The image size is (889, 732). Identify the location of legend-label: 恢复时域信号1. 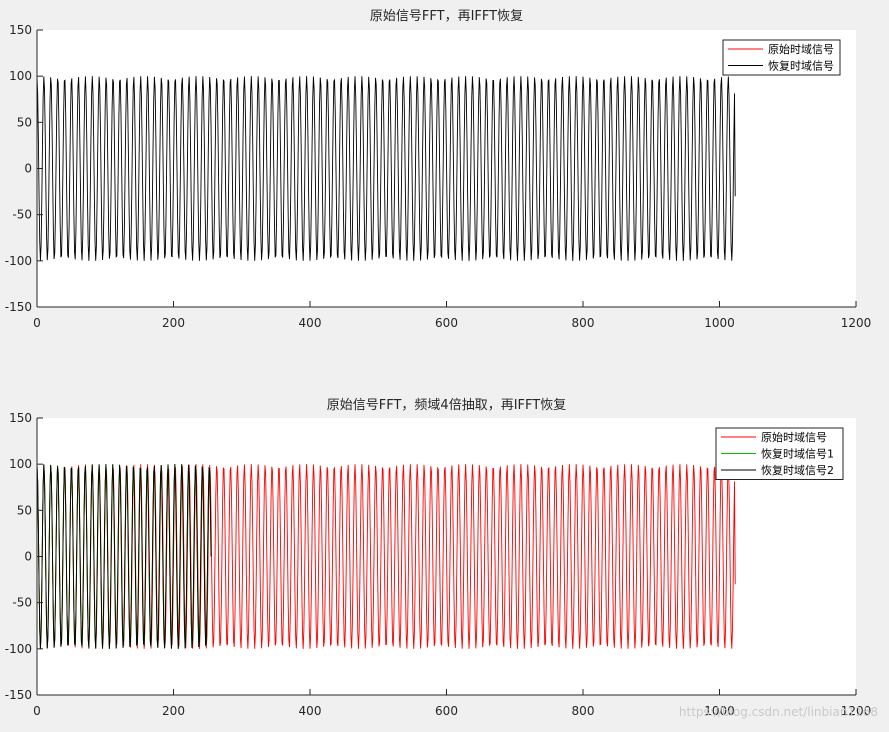
(797, 454).